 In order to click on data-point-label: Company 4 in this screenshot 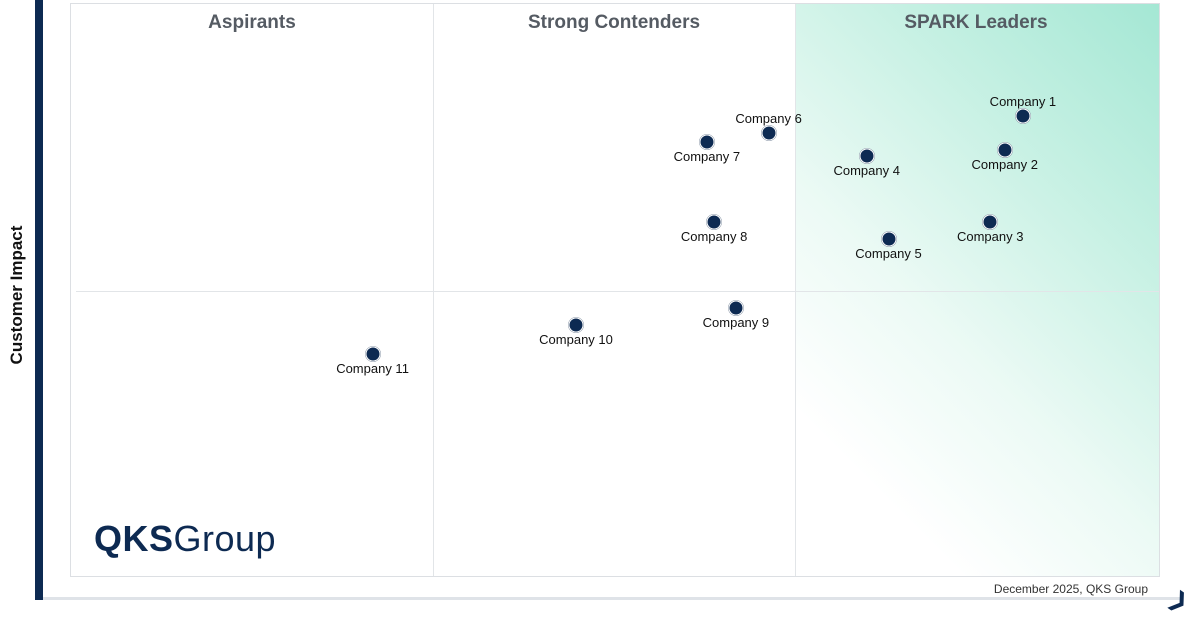, I will do `click(866, 171)`.